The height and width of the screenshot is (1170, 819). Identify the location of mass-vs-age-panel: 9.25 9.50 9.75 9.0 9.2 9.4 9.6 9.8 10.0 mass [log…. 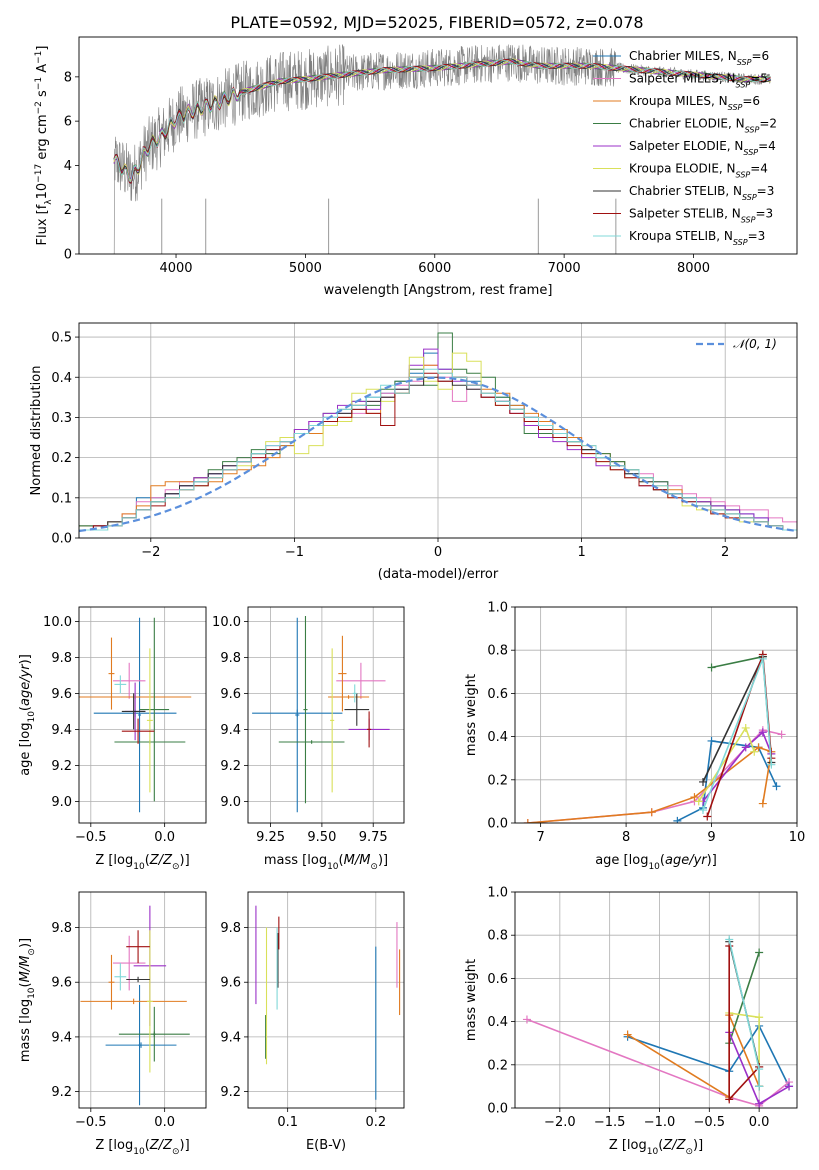
(308, 739).